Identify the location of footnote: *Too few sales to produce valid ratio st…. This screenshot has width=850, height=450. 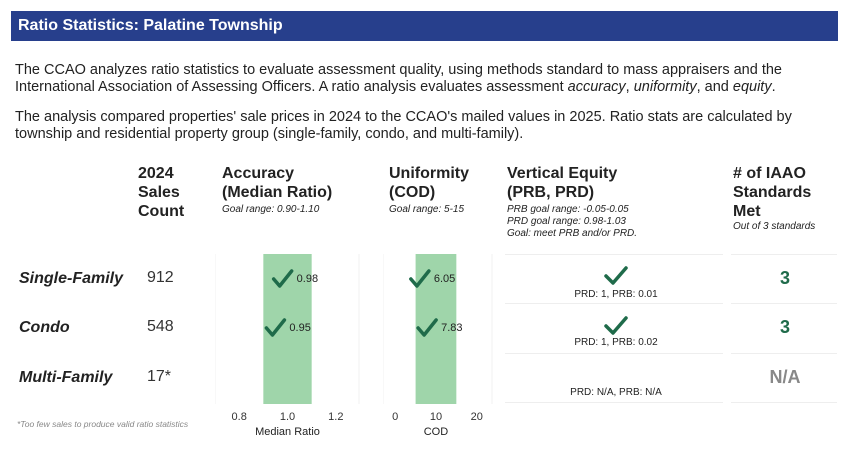
(103, 424).